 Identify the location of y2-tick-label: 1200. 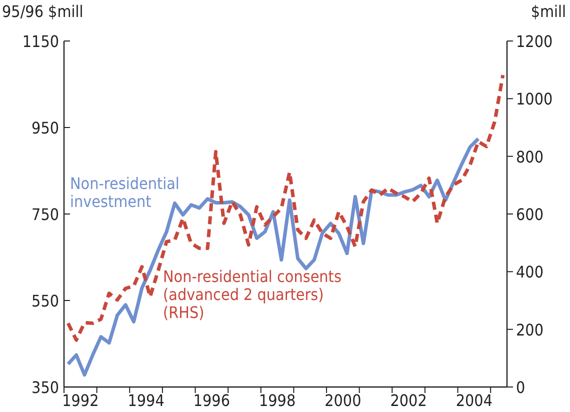
(534, 41).